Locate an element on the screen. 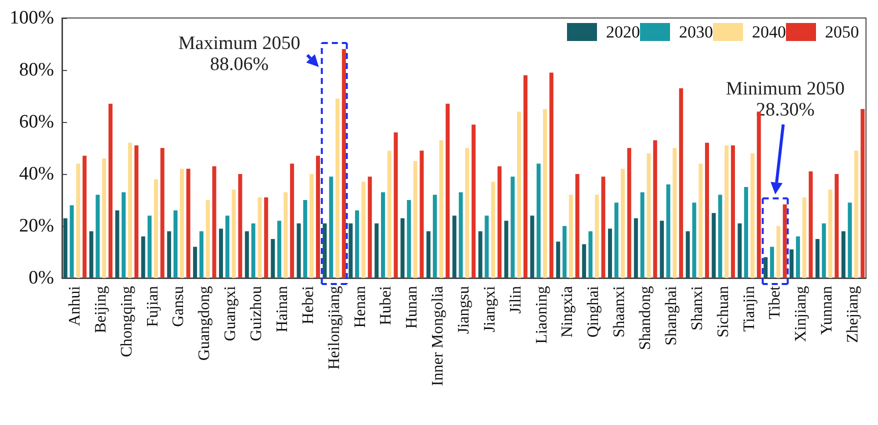 This screenshot has height=425, width=878. y-tick-label: 20% is located at coordinates (36, 226).